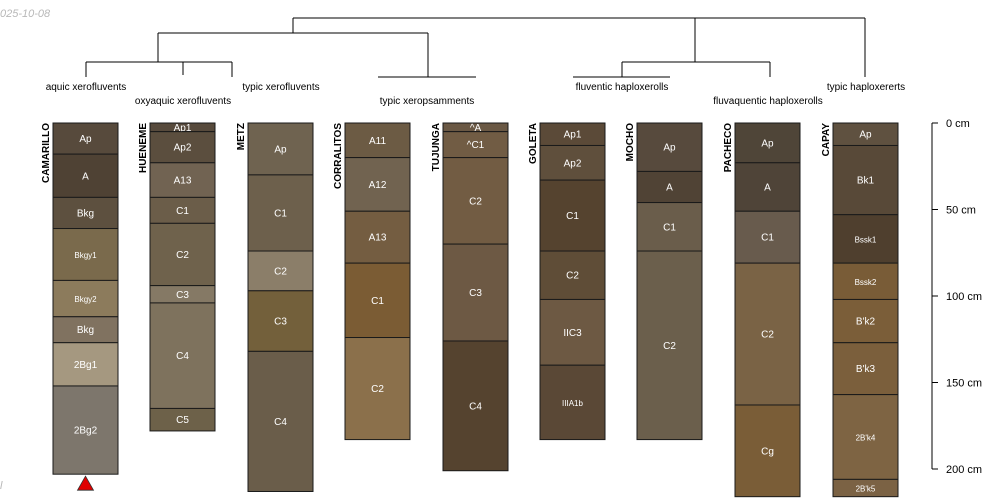  I want to click on horizon-label: IIC3, so click(572, 333).